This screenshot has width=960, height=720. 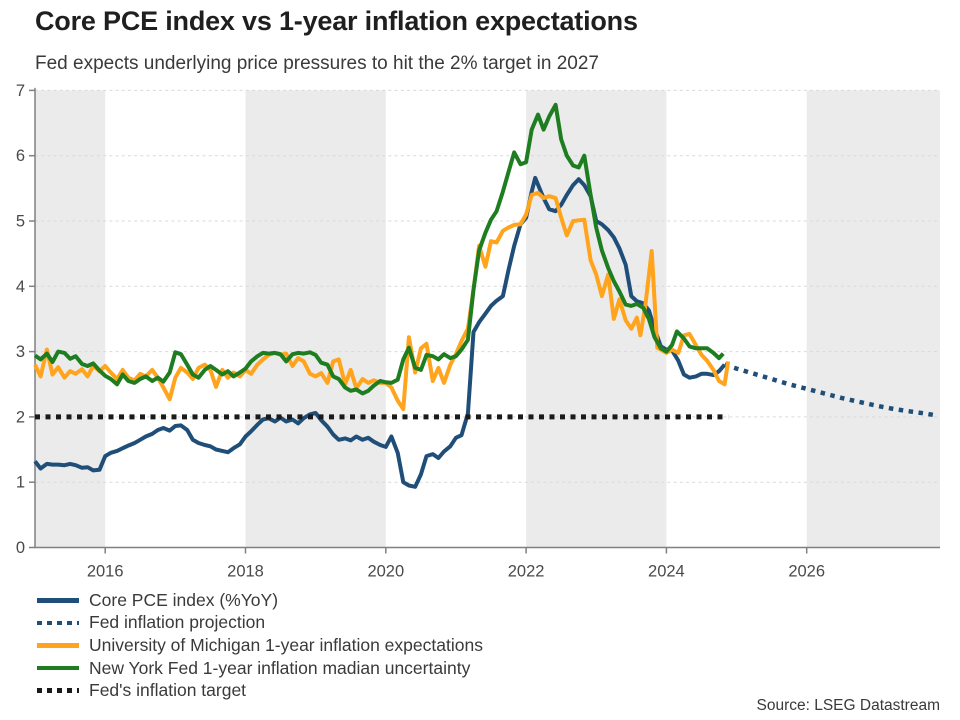 What do you see at coordinates (58, 668) in the screenshot?
I see `legend-swatch-nyfed-expectations-solid` at bounding box center [58, 668].